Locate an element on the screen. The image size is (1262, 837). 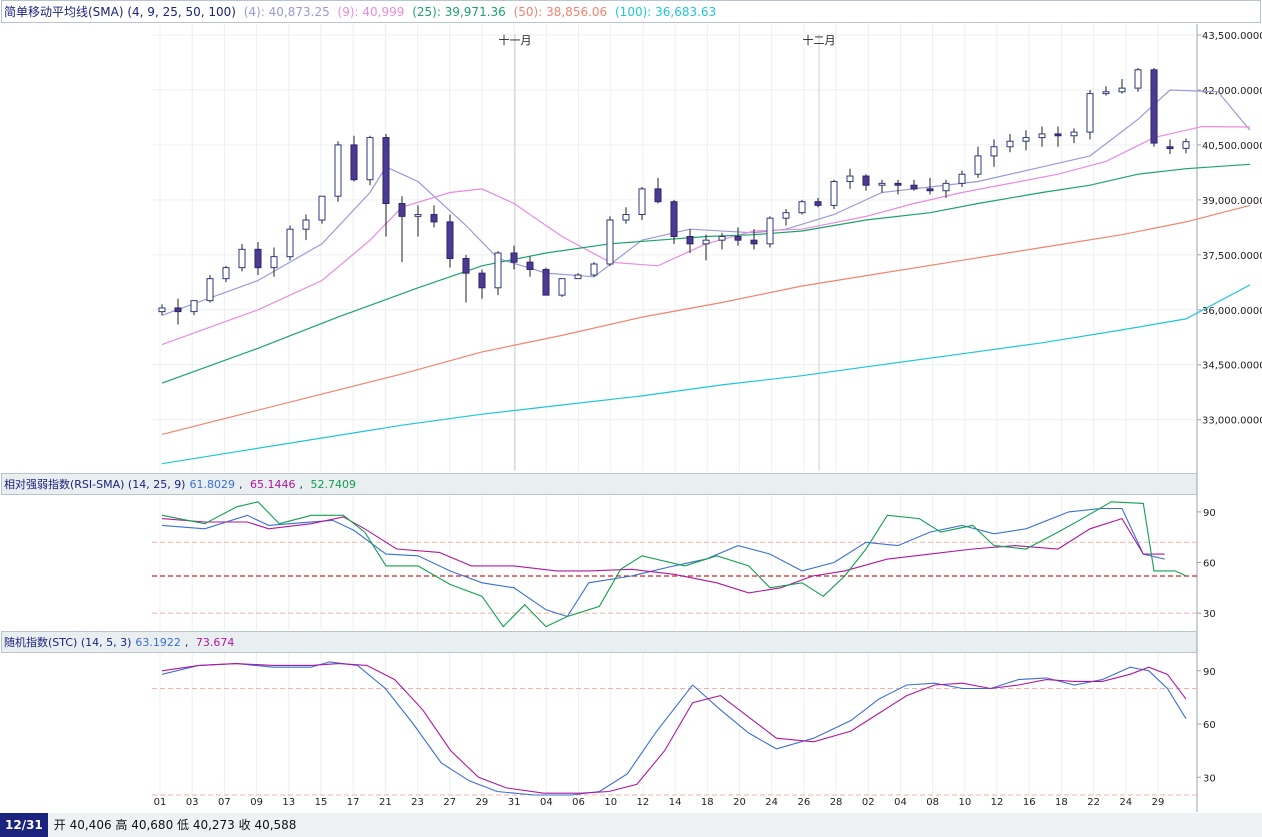
rsi-legend-title: 相对强弱指数(RSI-SMA) (14, 25, 9) is located at coordinates (95, 484).